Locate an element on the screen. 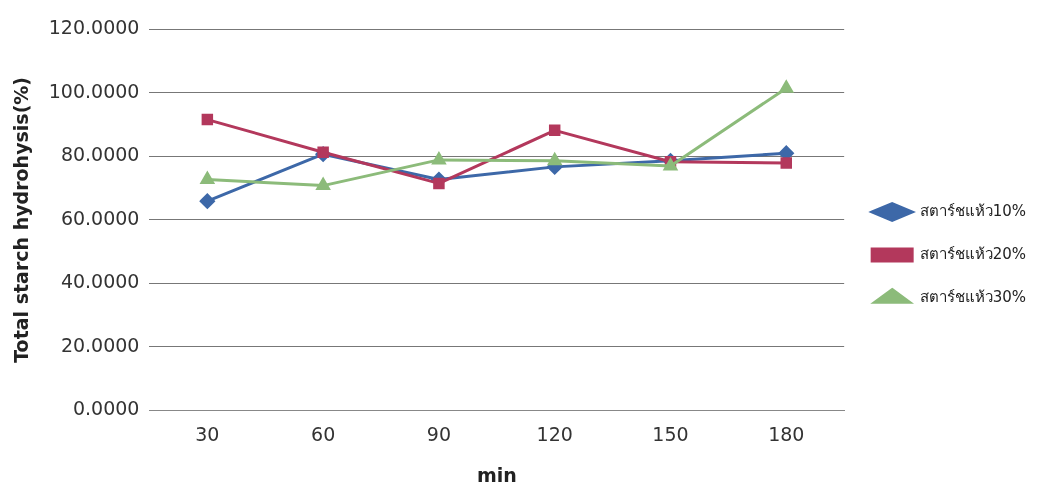 Image resolution: width=1048 pixels, height=500 pixels. x-axis-title: min is located at coordinates (496, 474).